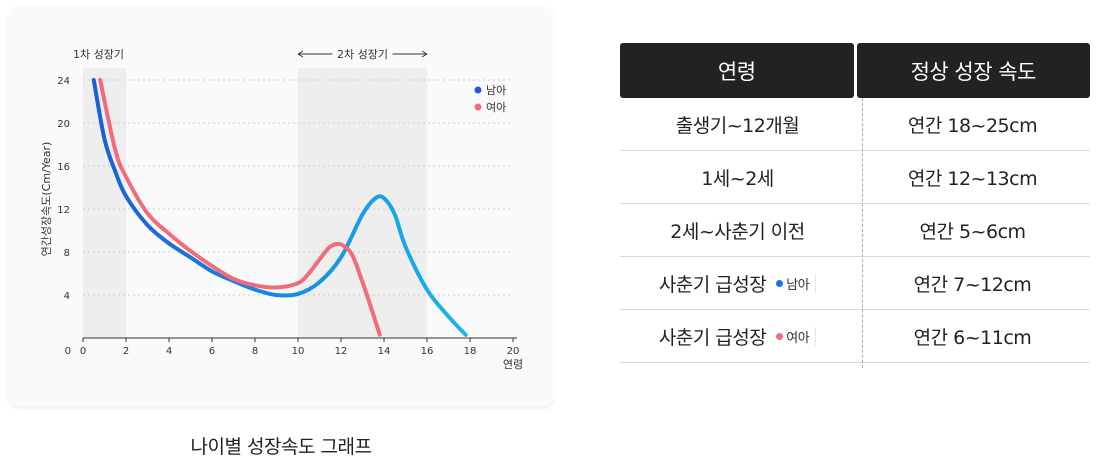 This screenshot has width=1106, height=458. I want to click on x-tick-label: 14, so click(384, 351).